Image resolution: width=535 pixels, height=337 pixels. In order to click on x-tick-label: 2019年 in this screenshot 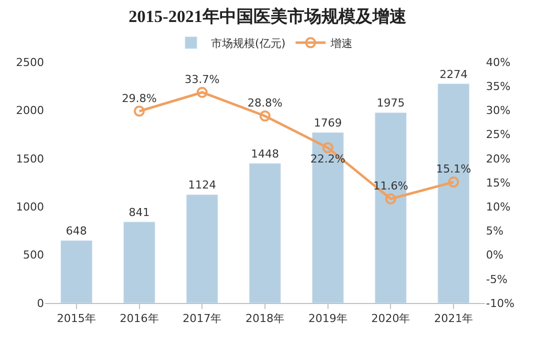, I will do `click(328, 319)`.